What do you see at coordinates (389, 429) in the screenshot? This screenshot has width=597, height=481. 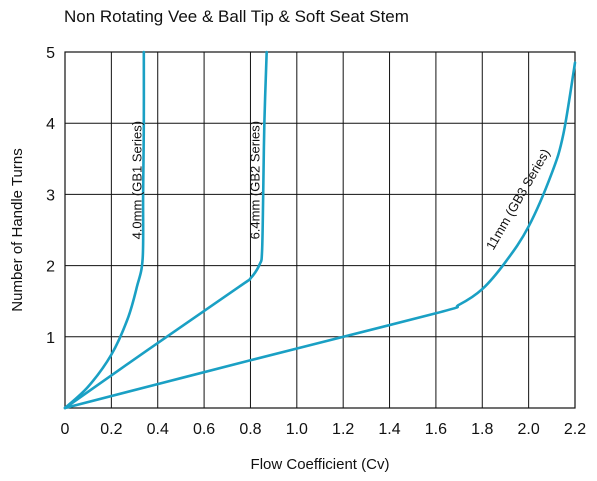 I see `x-tick-label: 1.4` at bounding box center [389, 429].